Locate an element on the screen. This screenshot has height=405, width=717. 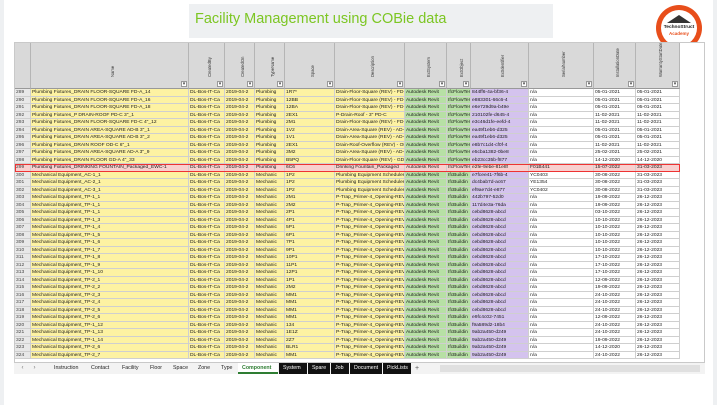
table-cell: Plumbing Fixtures_DRAIN FLOOR GD-A 4"_33 is located at coordinates (110, 160).